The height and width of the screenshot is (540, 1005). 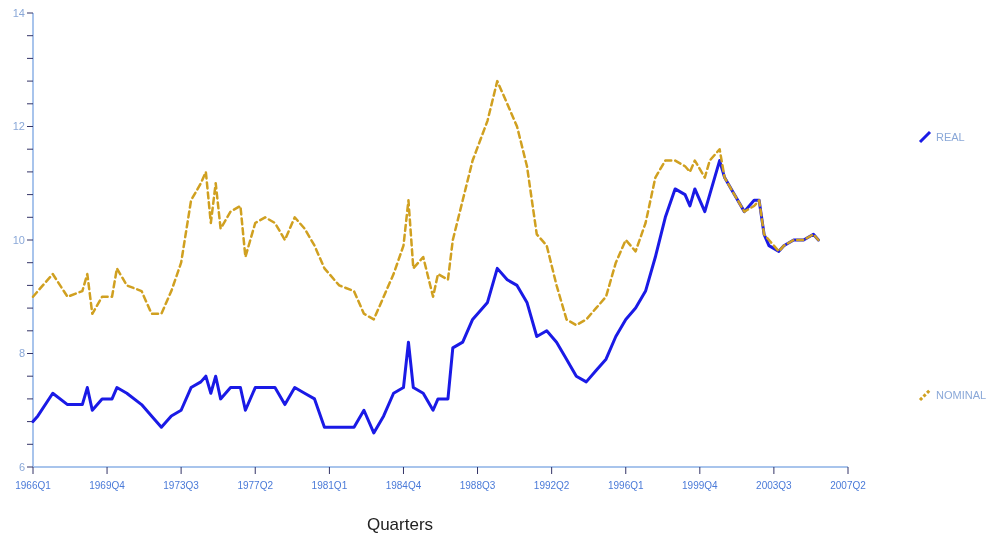 What do you see at coordinates (107, 485) in the screenshot?
I see `x-tick-label: 1969Q4` at bounding box center [107, 485].